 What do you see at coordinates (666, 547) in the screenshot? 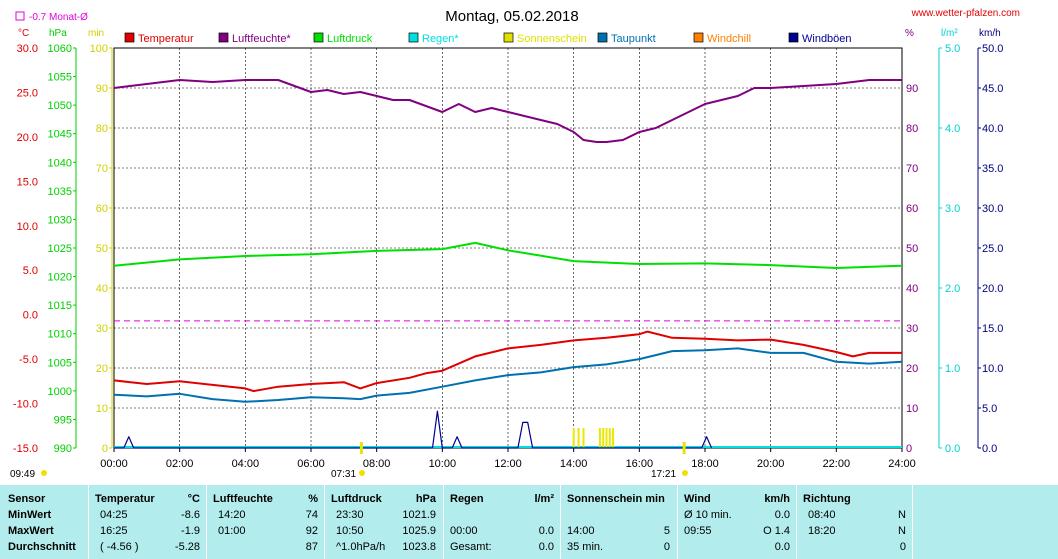
I see `stats-cell-sun-val: 0` at bounding box center [666, 547].